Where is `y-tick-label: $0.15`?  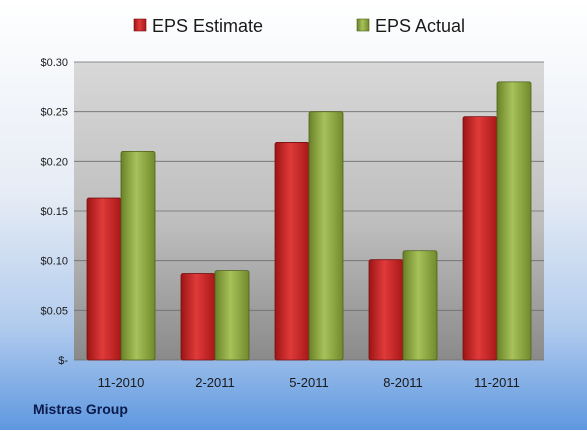
y-tick-label: $0.15 is located at coordinates (54, 212).